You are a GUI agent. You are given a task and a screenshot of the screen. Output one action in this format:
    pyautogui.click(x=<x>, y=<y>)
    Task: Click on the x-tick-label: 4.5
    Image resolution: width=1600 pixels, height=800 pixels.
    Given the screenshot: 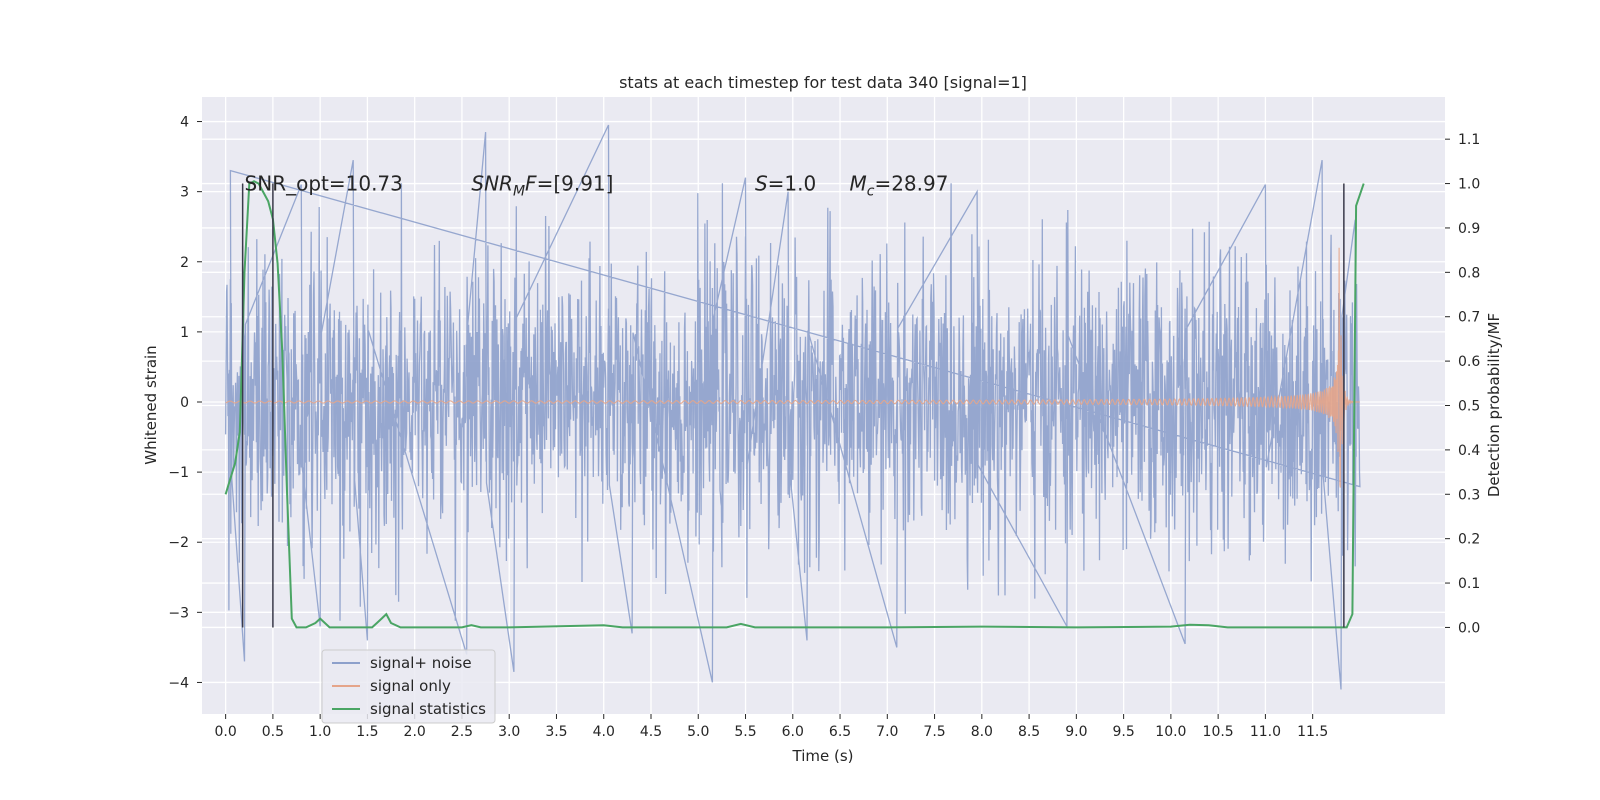 What is the action you would take?
    pyautogui.click(x=651, y=732)
    